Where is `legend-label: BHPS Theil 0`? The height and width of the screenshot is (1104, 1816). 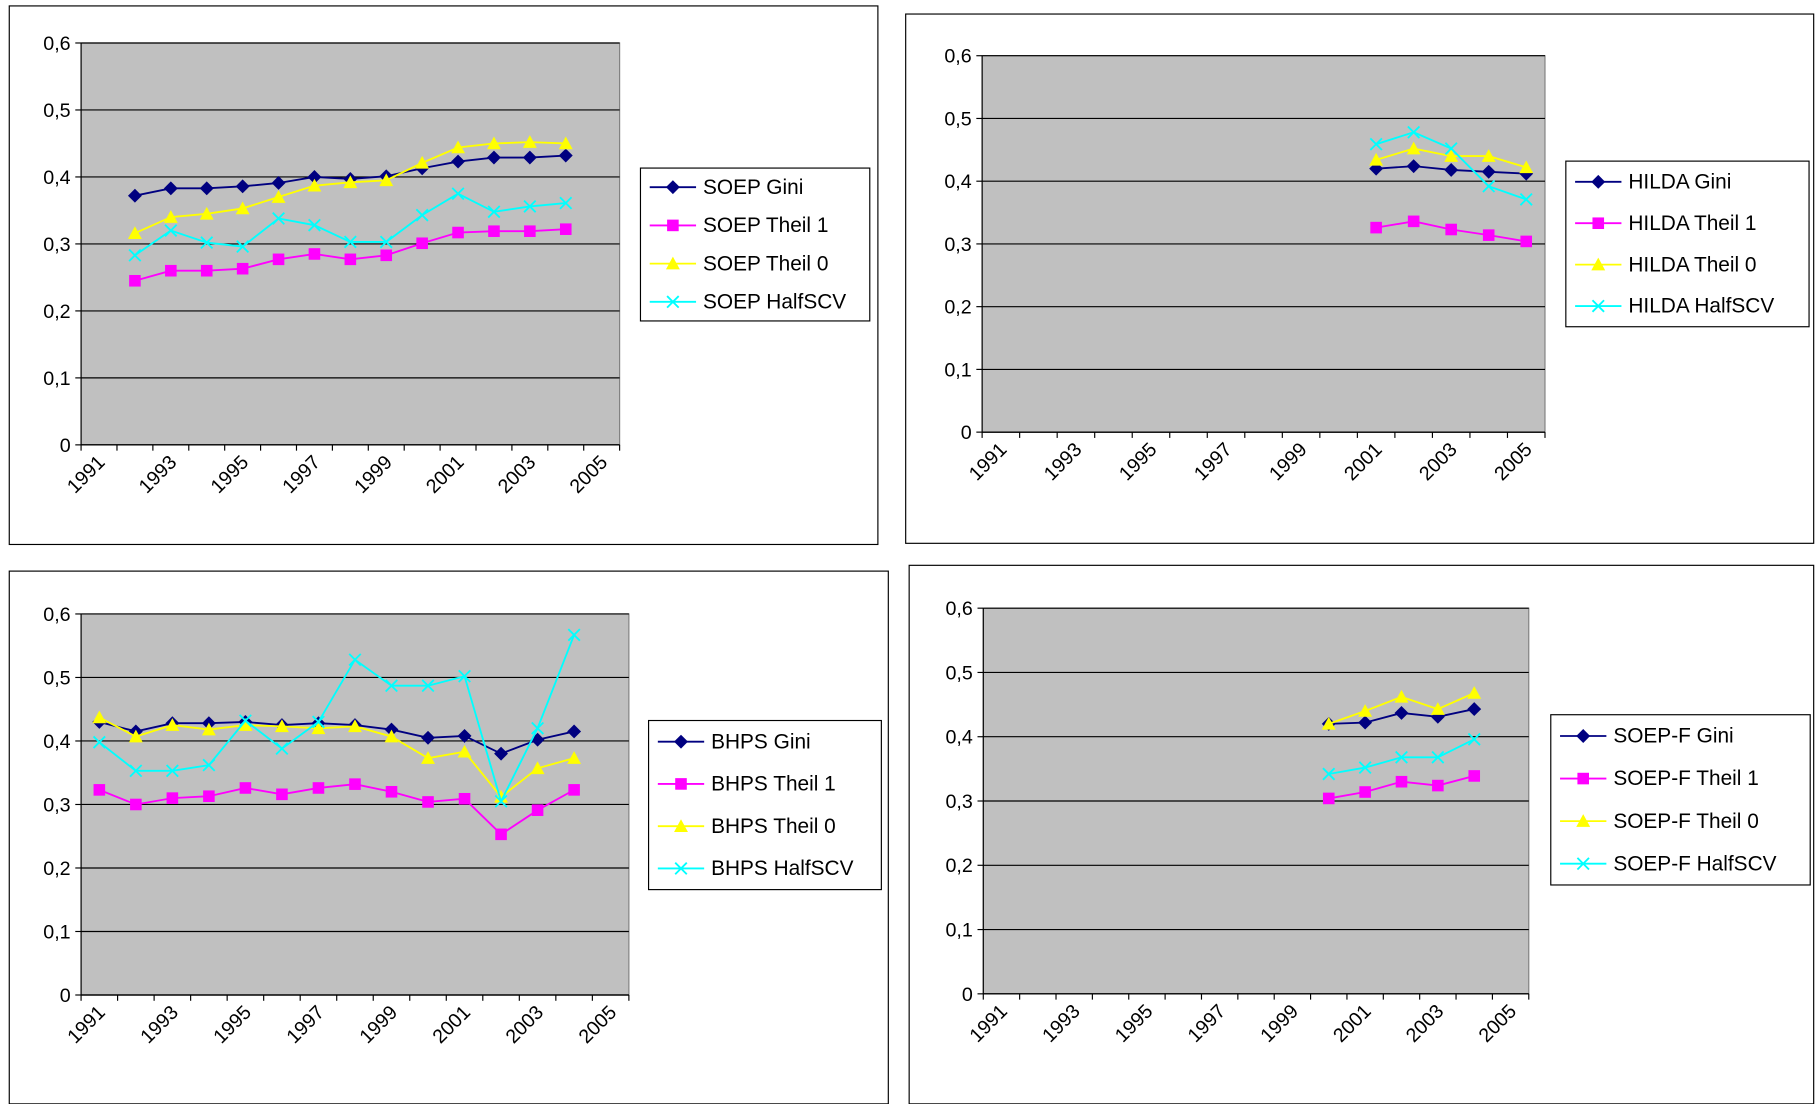
legend-label: BHPS Theil 0 is located at coordinates (773, 826).